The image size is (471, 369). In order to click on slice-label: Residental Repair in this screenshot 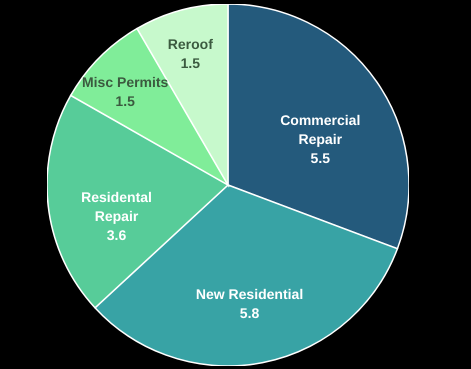, I will do `click(116, 206)`.